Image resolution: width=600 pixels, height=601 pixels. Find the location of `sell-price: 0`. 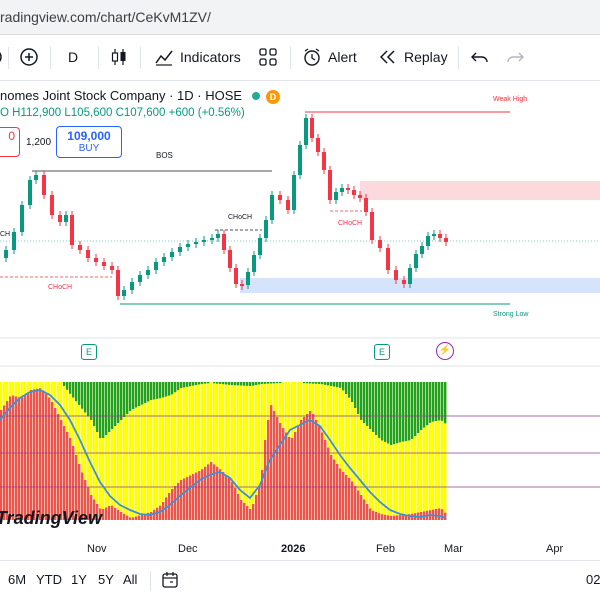

sell-price: 0 is located at coordinates (11, 136).